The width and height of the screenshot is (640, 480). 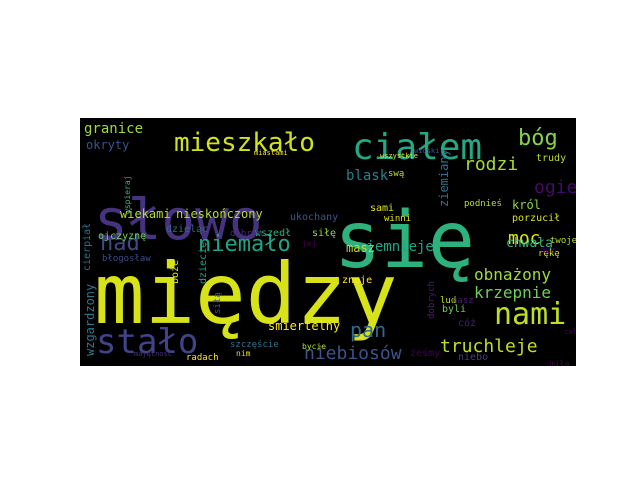 What do you see at coordinates (448, 301) in the screenshot?
I see `cloud-word: lud` at bounding box center [448, 301].